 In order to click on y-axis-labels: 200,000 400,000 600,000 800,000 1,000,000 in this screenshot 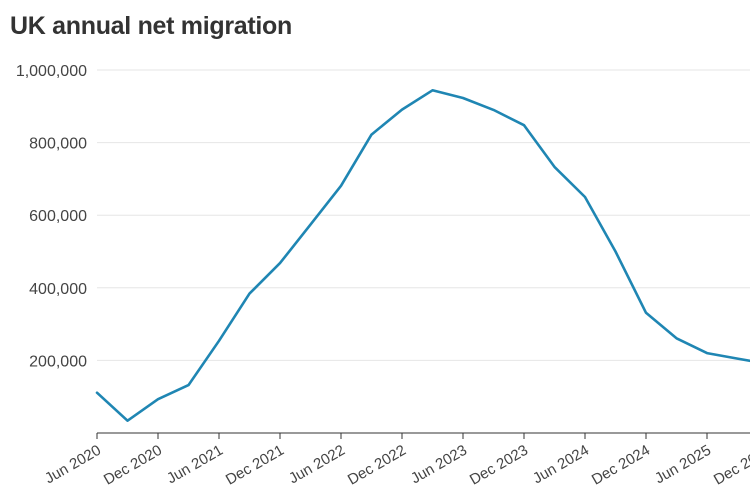, I will do `click(51, 216)`.